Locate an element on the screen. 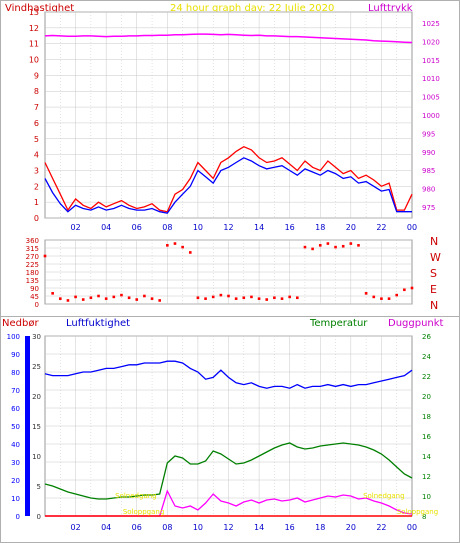  pressure-label: Lufttrykk is located at coordinates (390, 8).